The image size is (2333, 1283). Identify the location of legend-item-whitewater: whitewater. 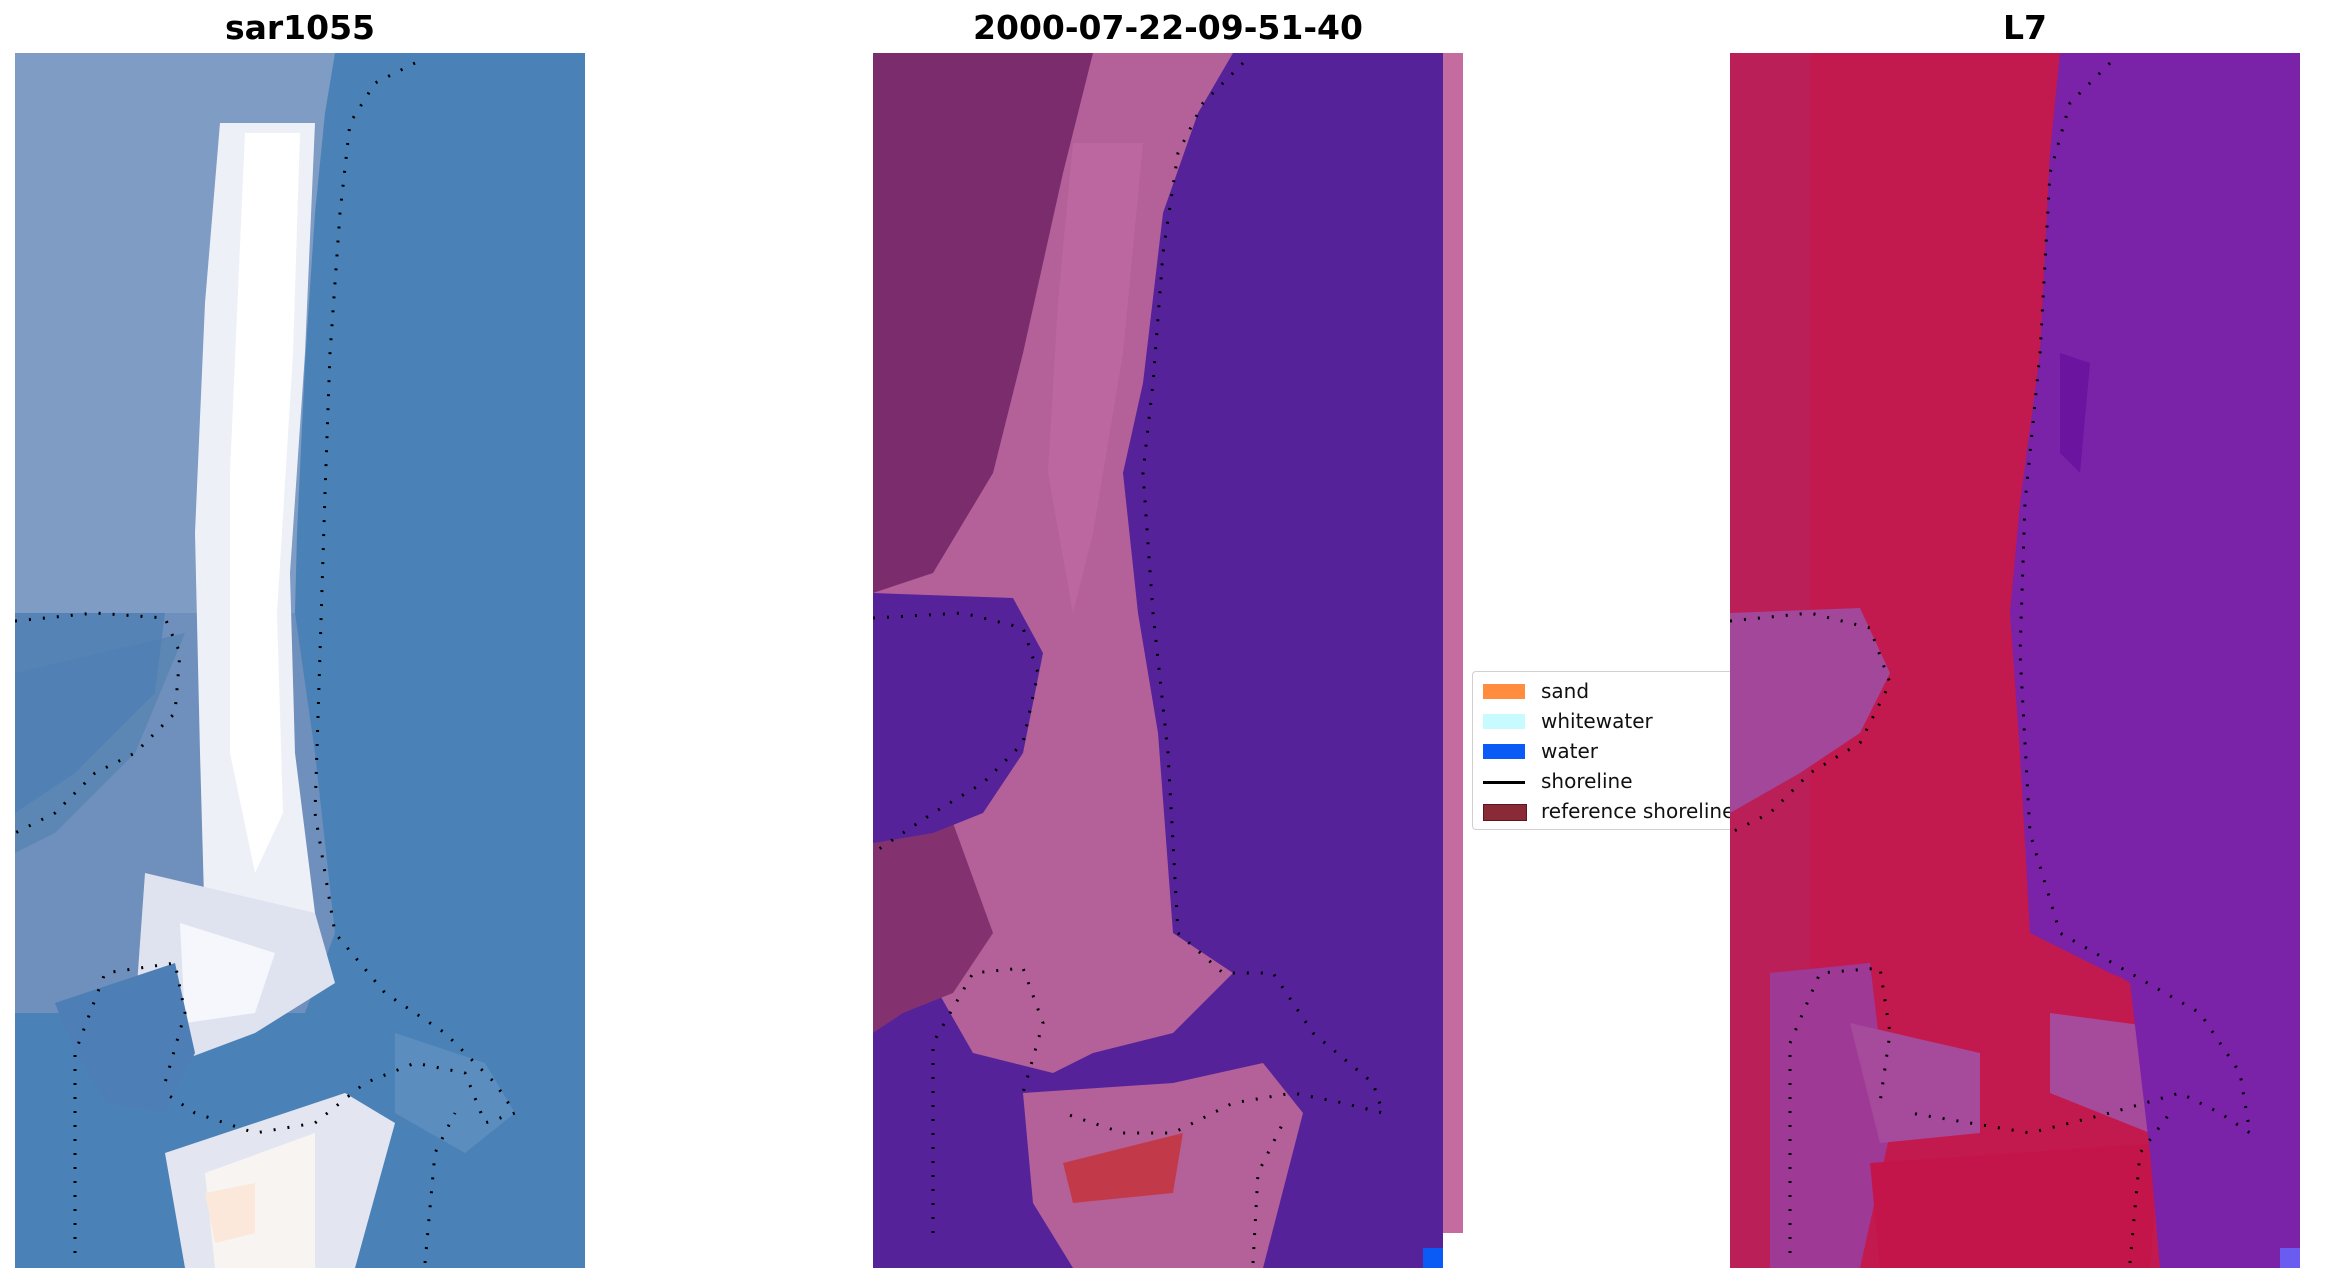
(1605, 721).